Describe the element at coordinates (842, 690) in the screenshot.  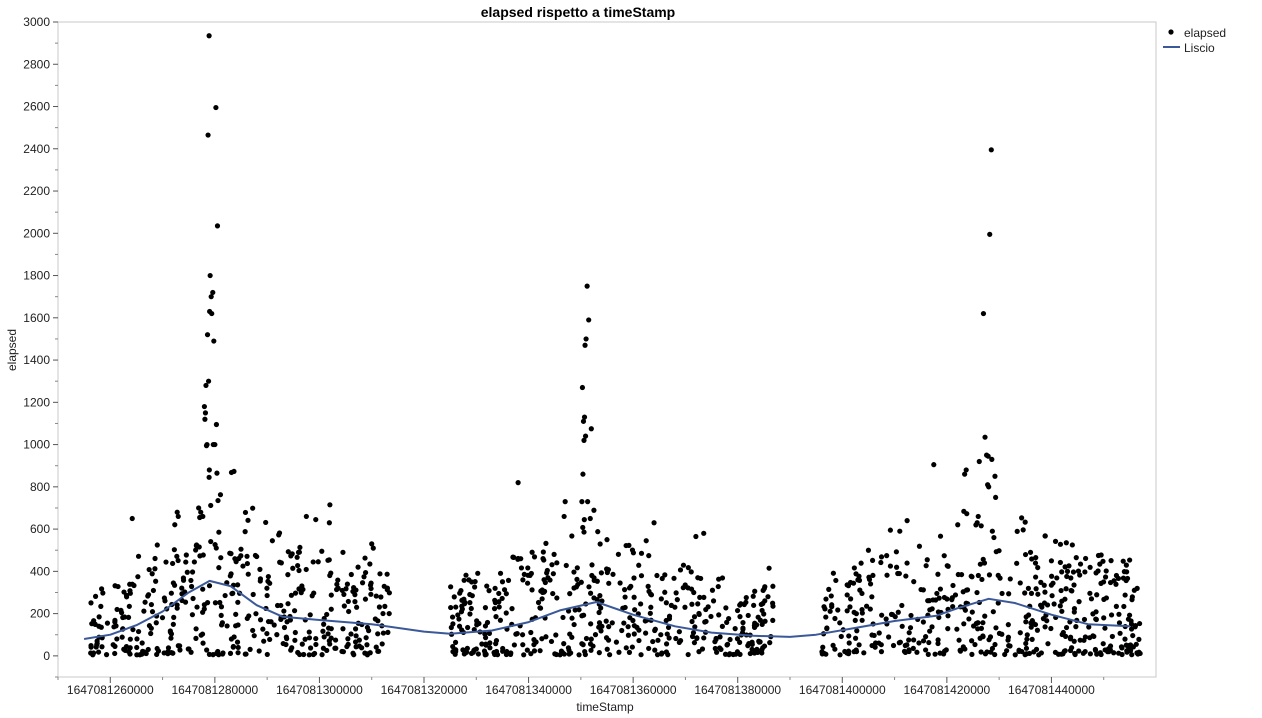
I see `x-tick-label-7: 1647081400000` at that location.